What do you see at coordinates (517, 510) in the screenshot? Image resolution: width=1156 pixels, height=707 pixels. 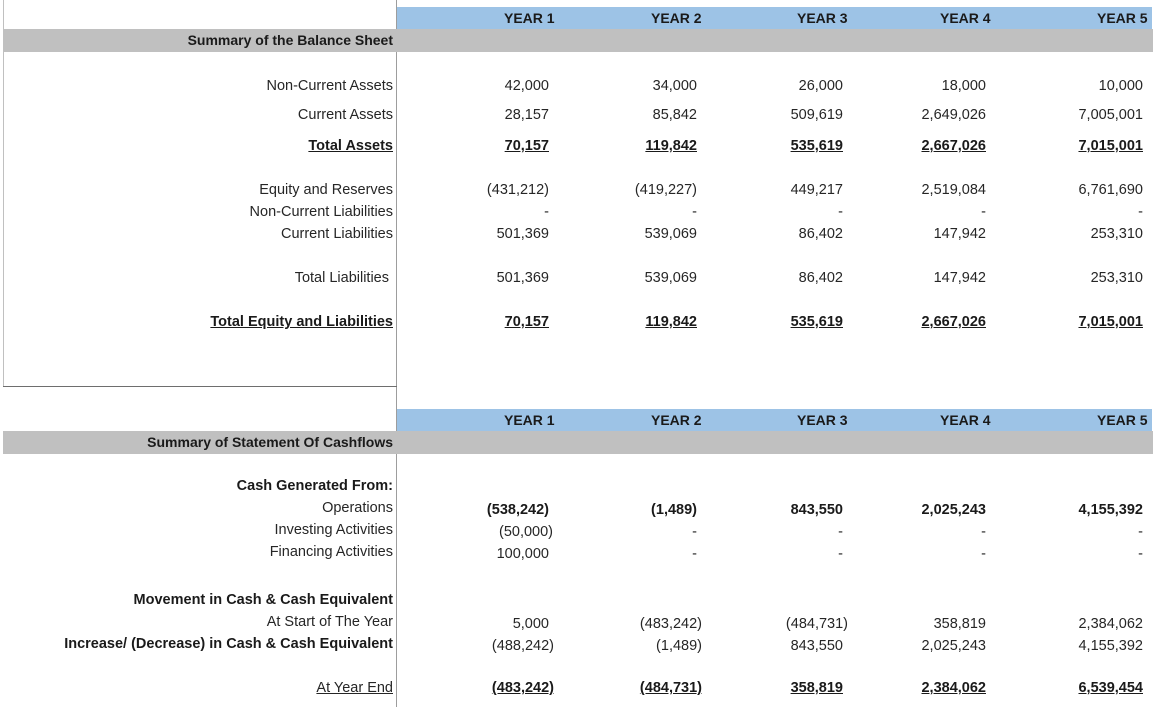 I see `cell: (538,242)` at bounding box center [517, 510].